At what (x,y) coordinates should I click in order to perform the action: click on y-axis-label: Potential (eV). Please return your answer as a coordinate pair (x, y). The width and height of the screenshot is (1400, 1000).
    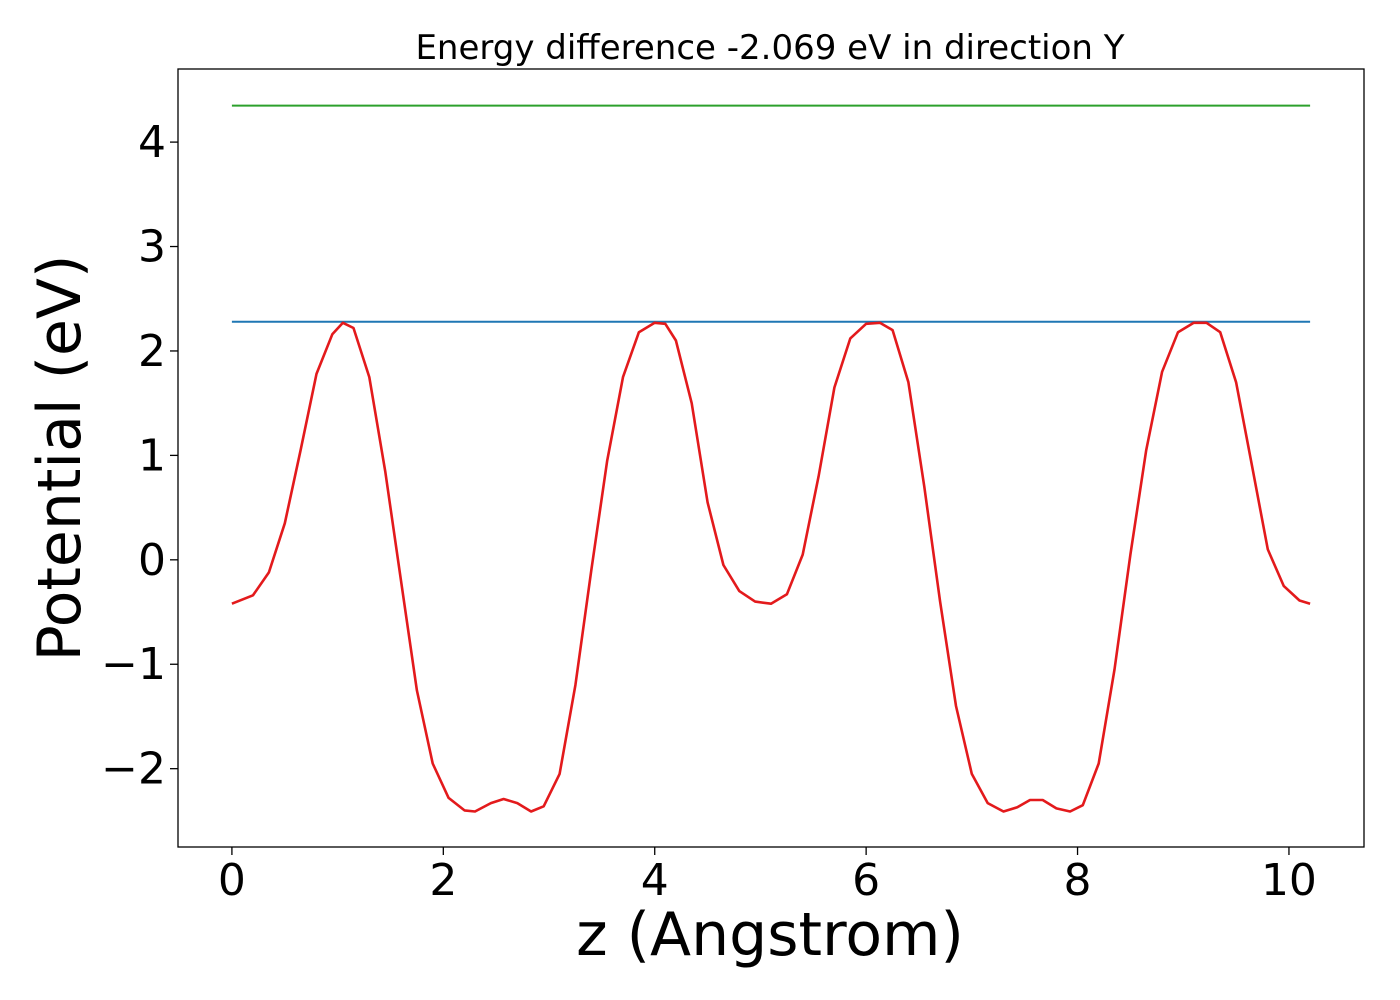
    Looking at the image, I should click on (60, 458).